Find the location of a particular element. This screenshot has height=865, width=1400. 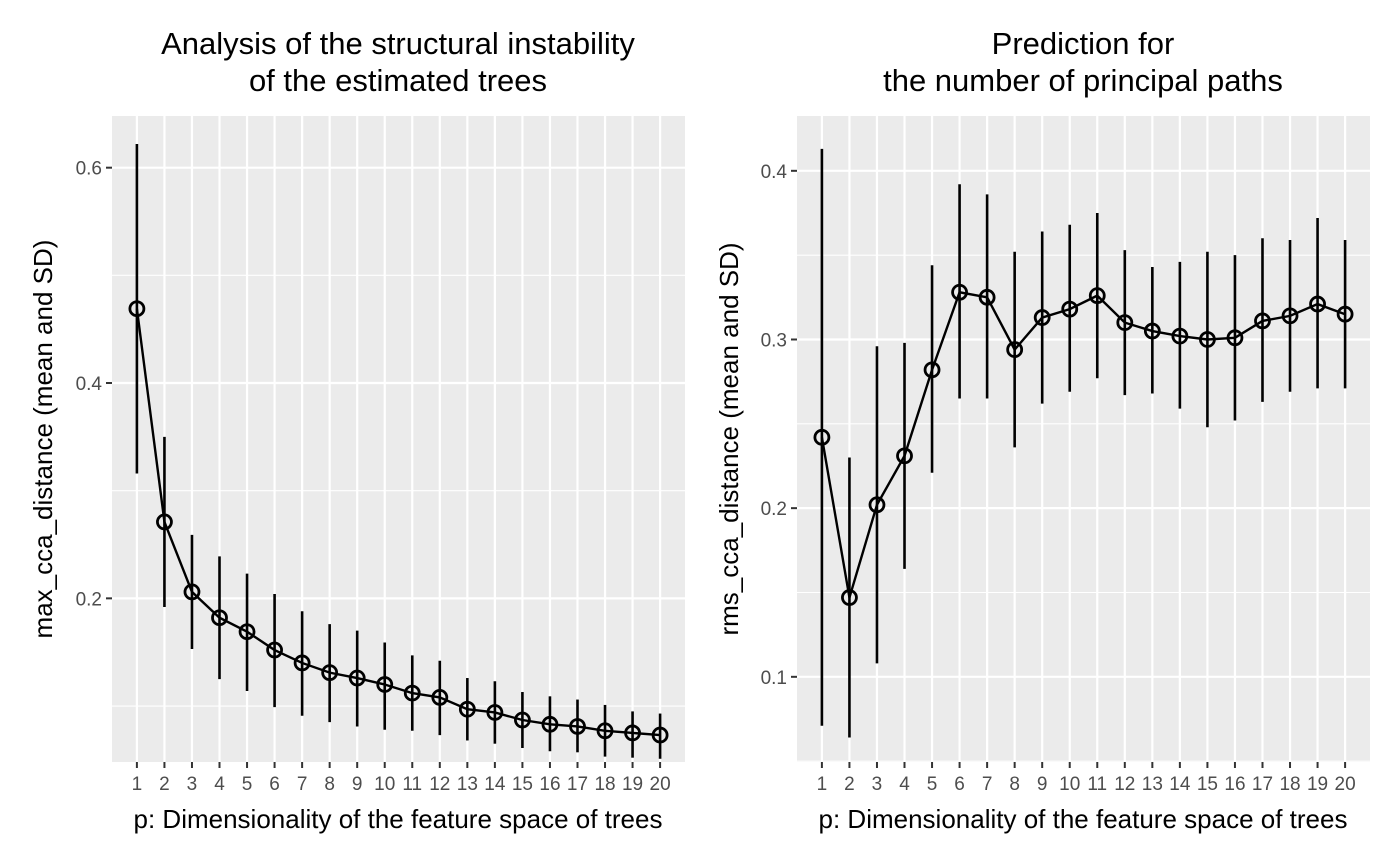

chart-right-x-tick-label: 19 is located at coordinates (1317, 784).